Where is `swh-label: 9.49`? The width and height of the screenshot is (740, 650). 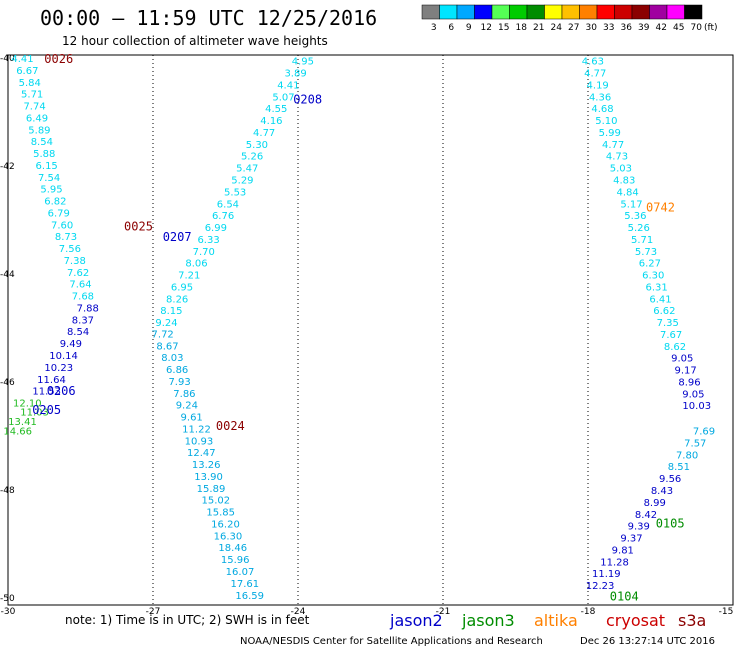 swh-label: 9.49 is located at coordinates (71, 344).